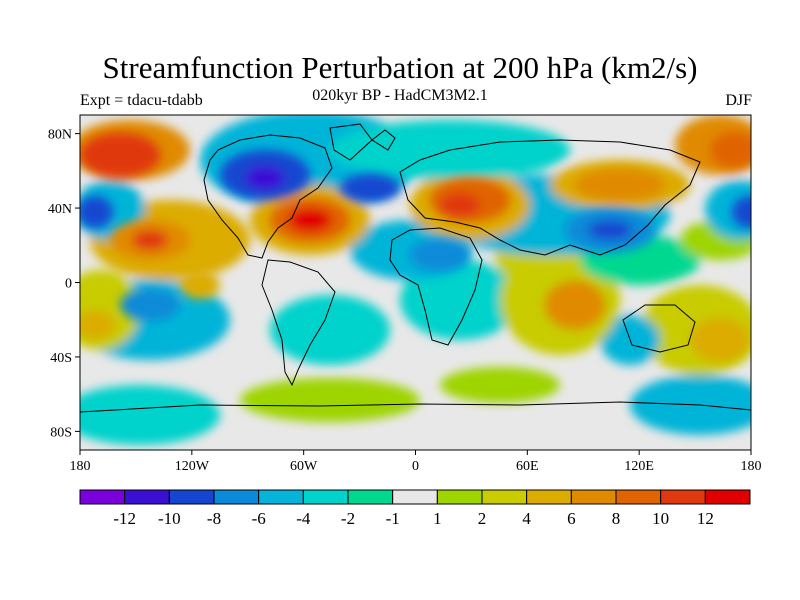 The width and height of the screenshot is (800, 600). What do you see at coordinates (60, 209) in the screenshot?
I see `y-tick-label: 40N` at bounding box center [60, 209].